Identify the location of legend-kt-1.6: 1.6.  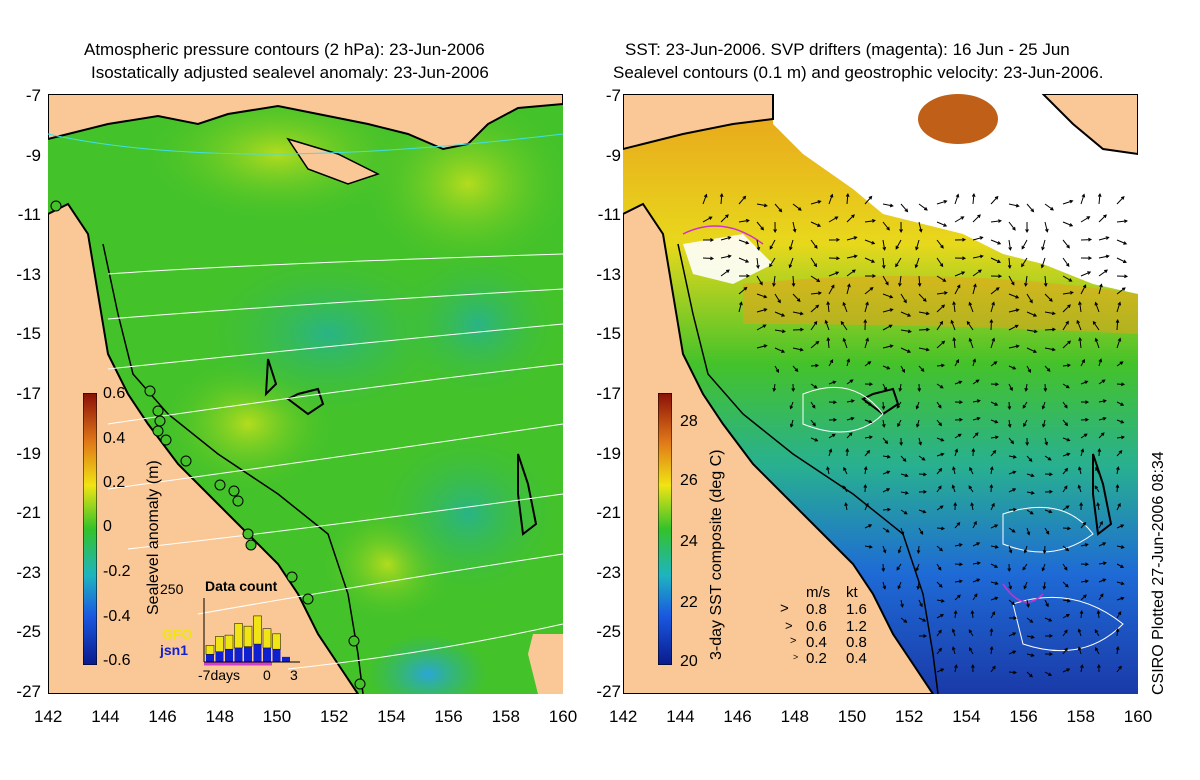
(856, 609).